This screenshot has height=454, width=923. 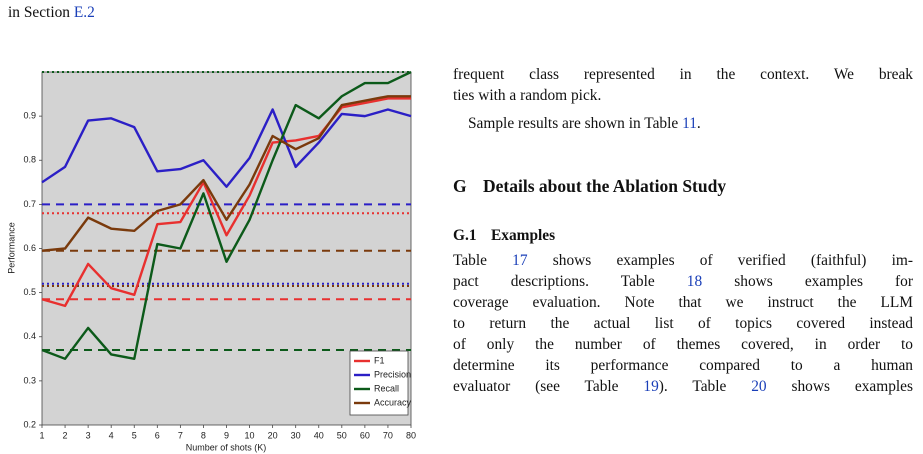 What do you see at coordinates (705, 386) in the screenshot?
I see `text-run: ). Table` at bounding box center [705, 386].